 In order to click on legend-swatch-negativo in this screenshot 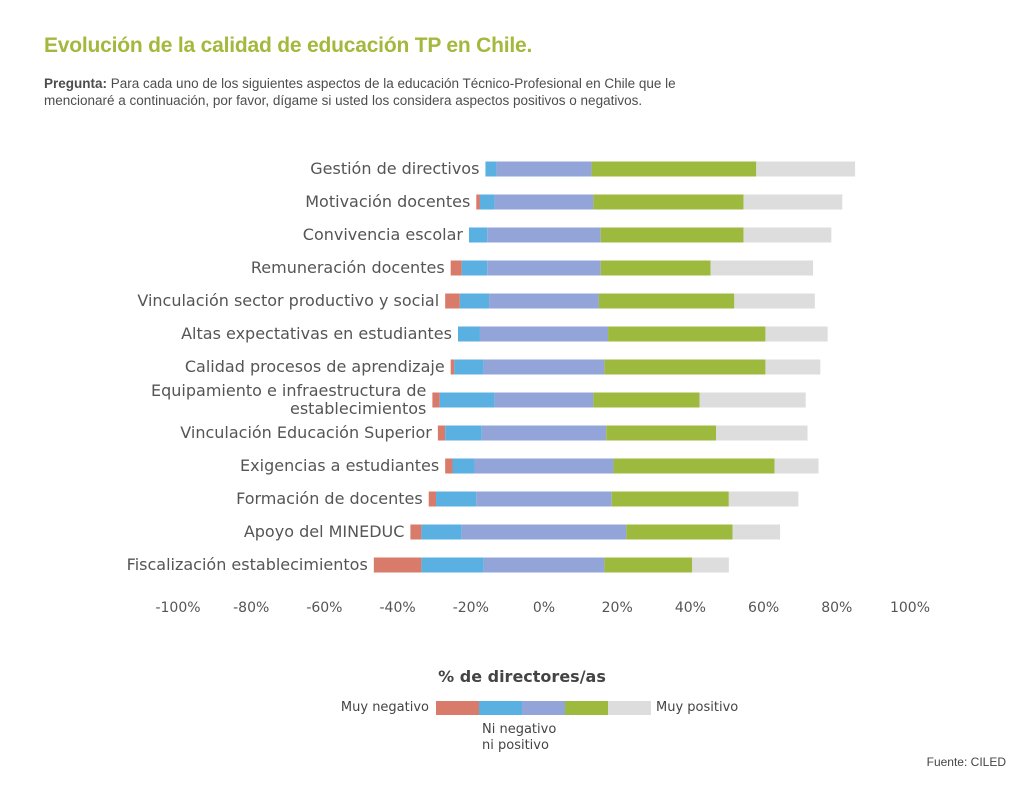, I will do `click(500, 708)`.